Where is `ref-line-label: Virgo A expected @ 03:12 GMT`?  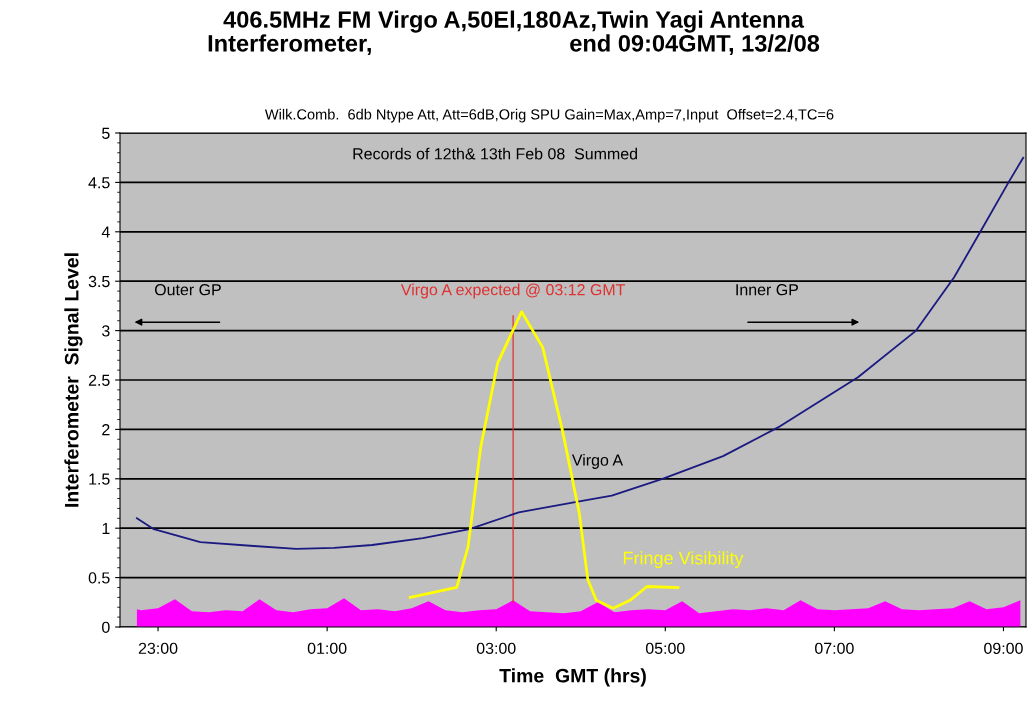
ref-line-label: Virgo A expected @ 03:12 GMT is located at coordinates (513, 291).